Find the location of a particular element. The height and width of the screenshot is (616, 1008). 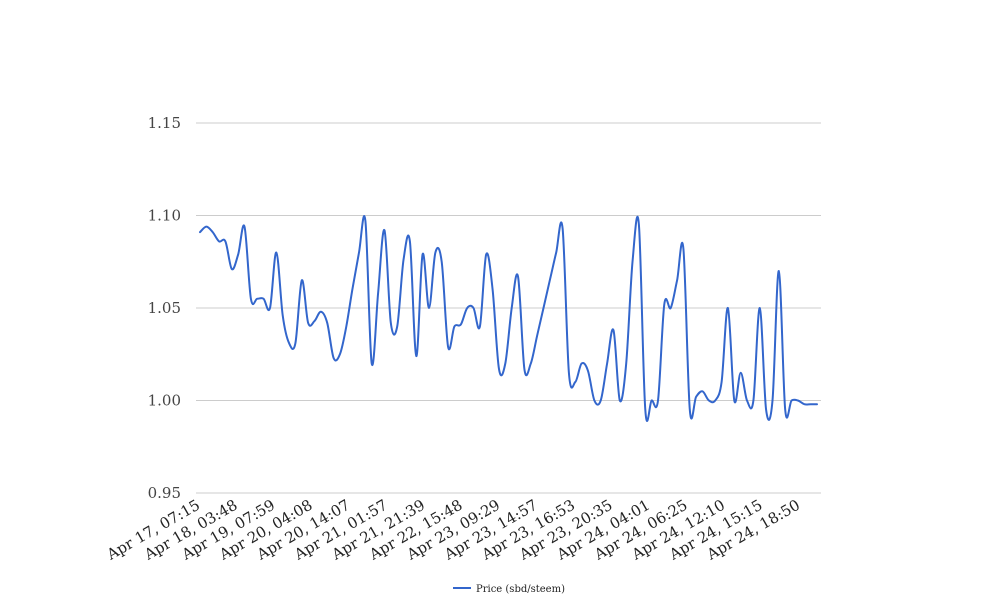

y-tick-label: 0.95 is located at coordinates (164, 493).